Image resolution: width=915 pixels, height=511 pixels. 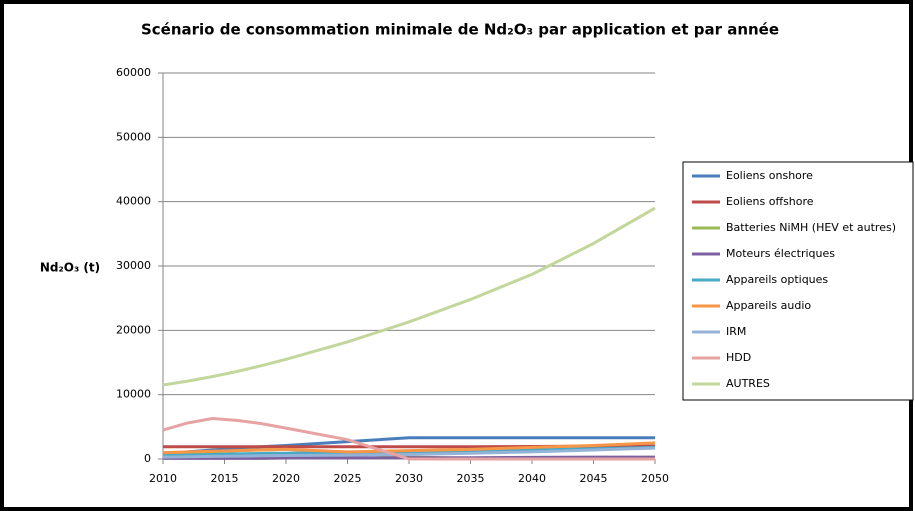 I want to click on legend-label: Eoliens onshore, so click(x=769, y=175).